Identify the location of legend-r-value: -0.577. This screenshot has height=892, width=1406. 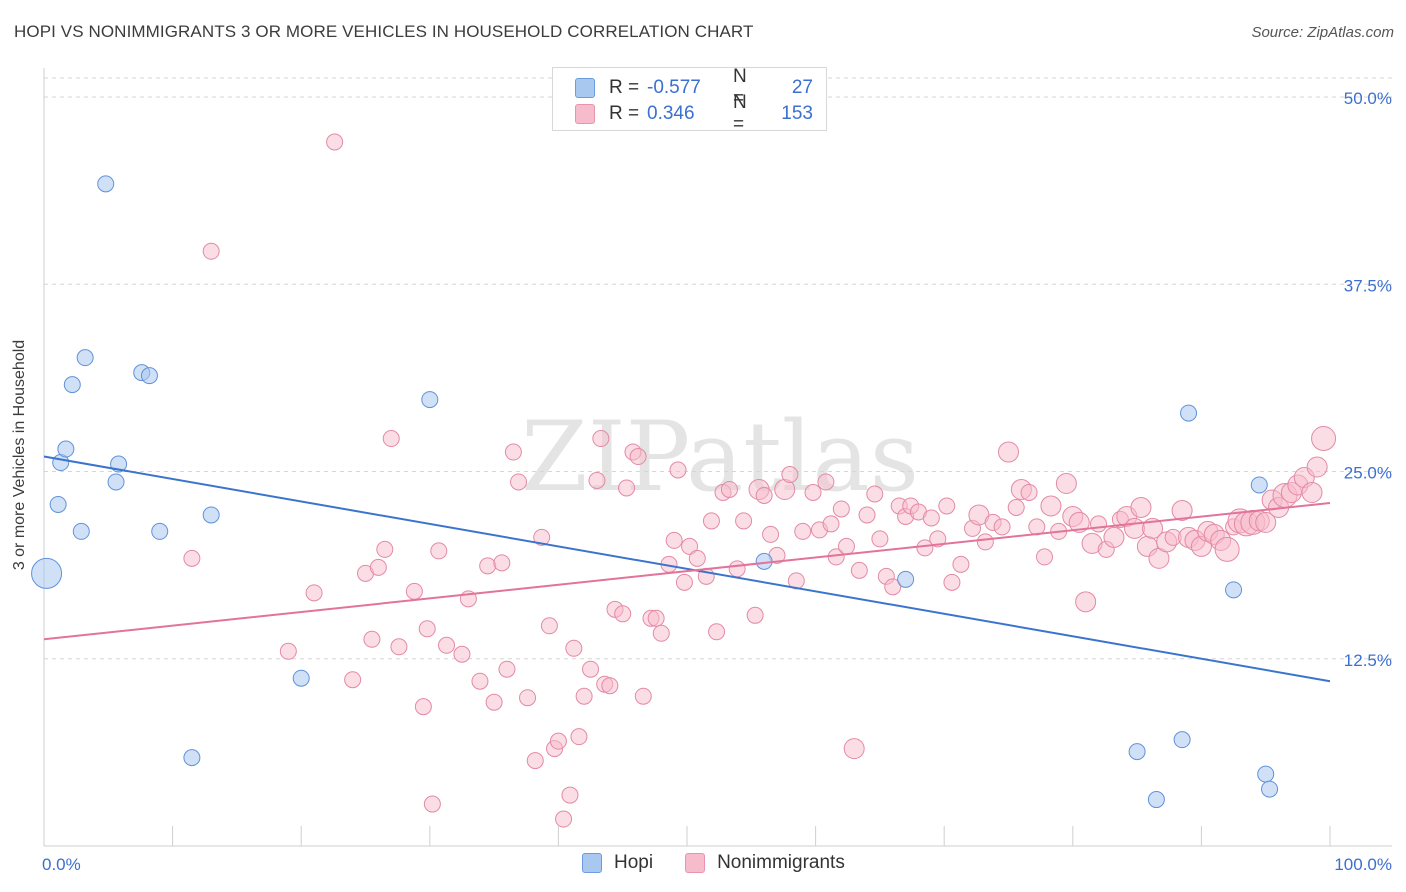
(674, 87).